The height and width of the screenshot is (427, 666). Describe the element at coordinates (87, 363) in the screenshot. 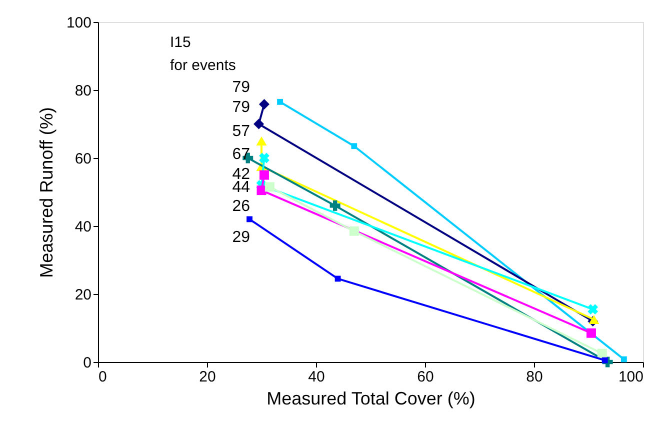

I see `y-tick-label: 0` at that location.